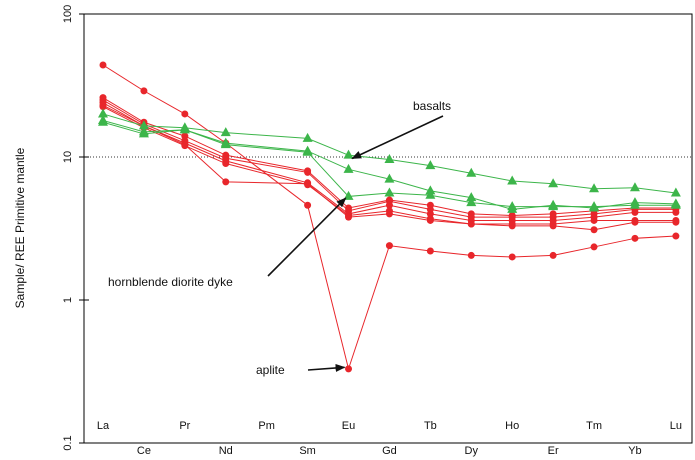 The image size is (695, 460). I want to click on y-tick-label: 10, so click(68, 157).